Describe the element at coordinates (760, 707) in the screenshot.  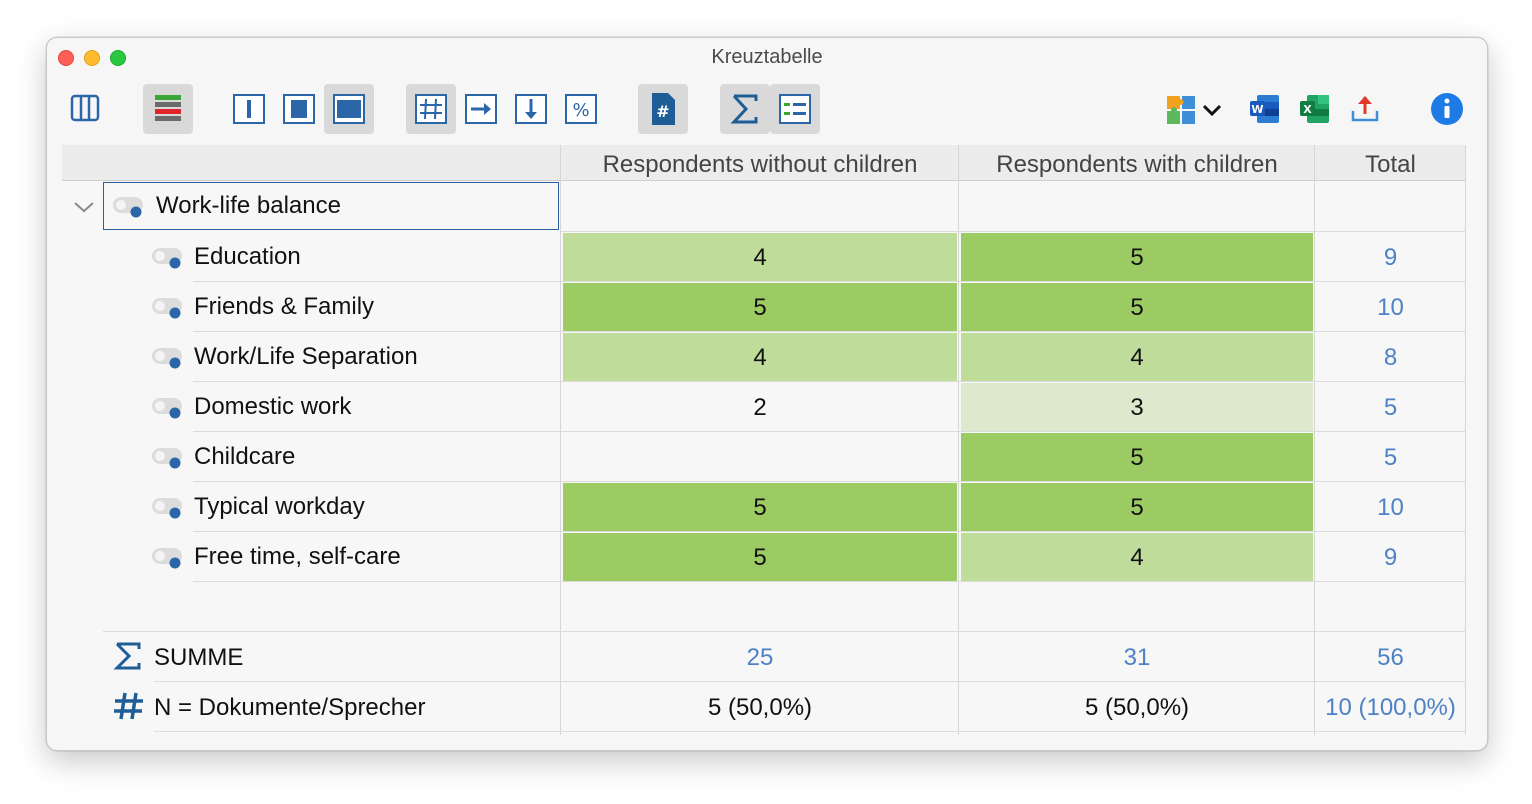
I see `n-without-children: 5 (50,0%)` at that location.